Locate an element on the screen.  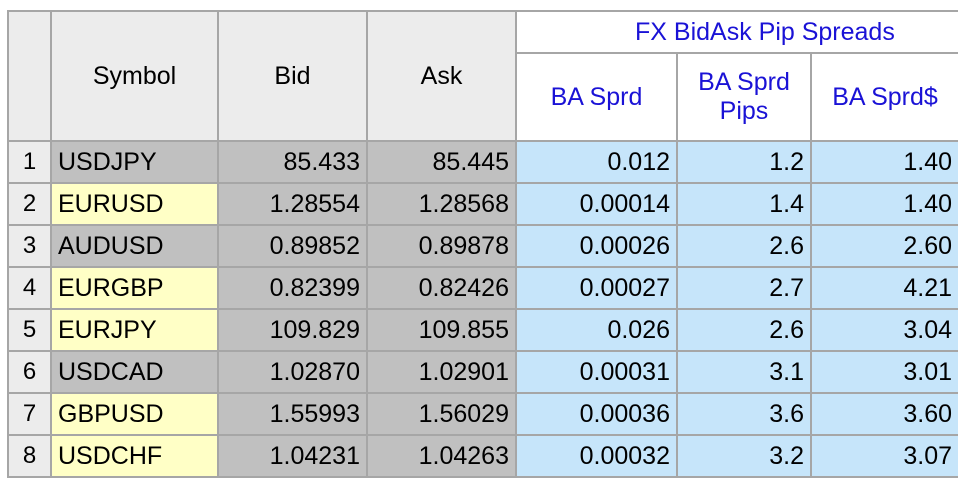
column-header-ba-sprd-pips: BA Sprd Pips is located at coordinates (744, 97).